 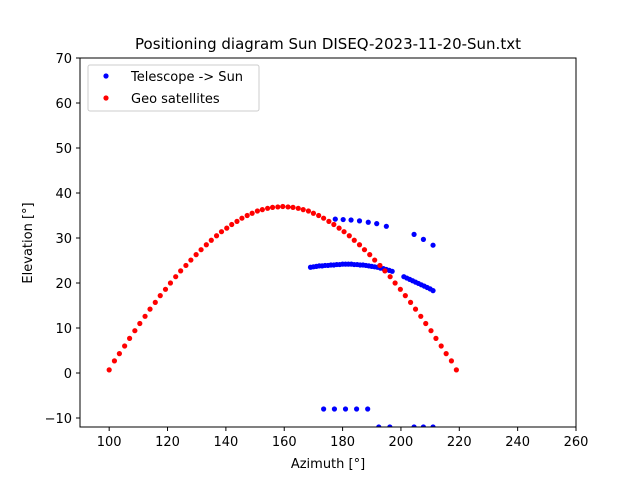 What do you see at coordinates (459, 442) in the screenshot?
I see `x-tick-label: 220` at bounding box center [459, 442].